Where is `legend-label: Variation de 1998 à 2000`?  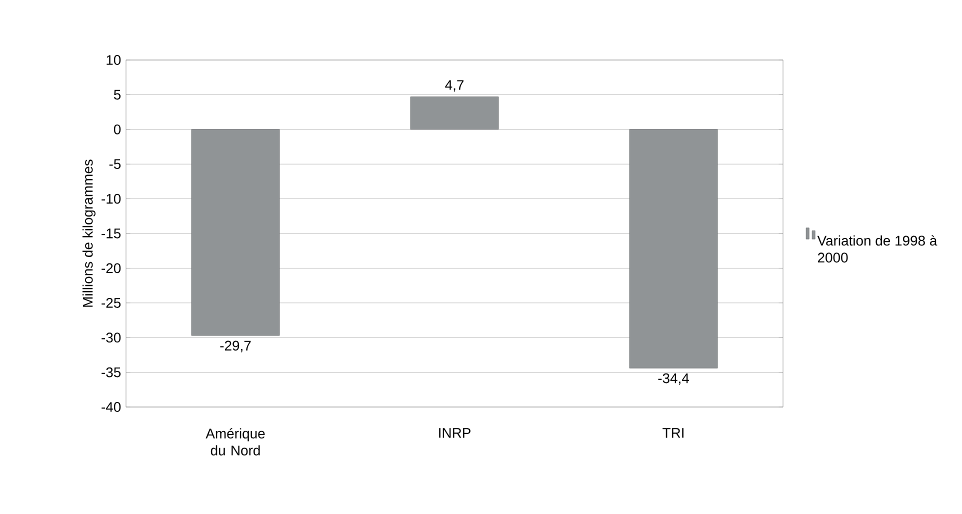
legend-label: Variation de 1998 à 2000 is located at coordinates (877, 249).